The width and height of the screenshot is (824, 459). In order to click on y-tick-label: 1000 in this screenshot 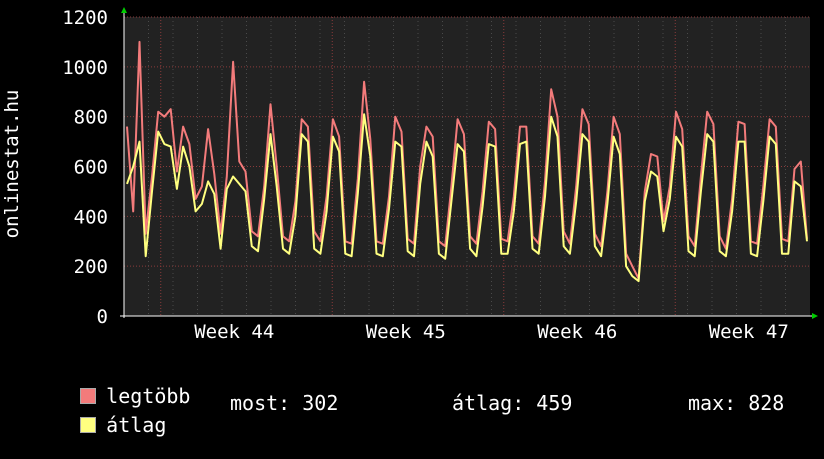, I will do `click(85, 68)`.